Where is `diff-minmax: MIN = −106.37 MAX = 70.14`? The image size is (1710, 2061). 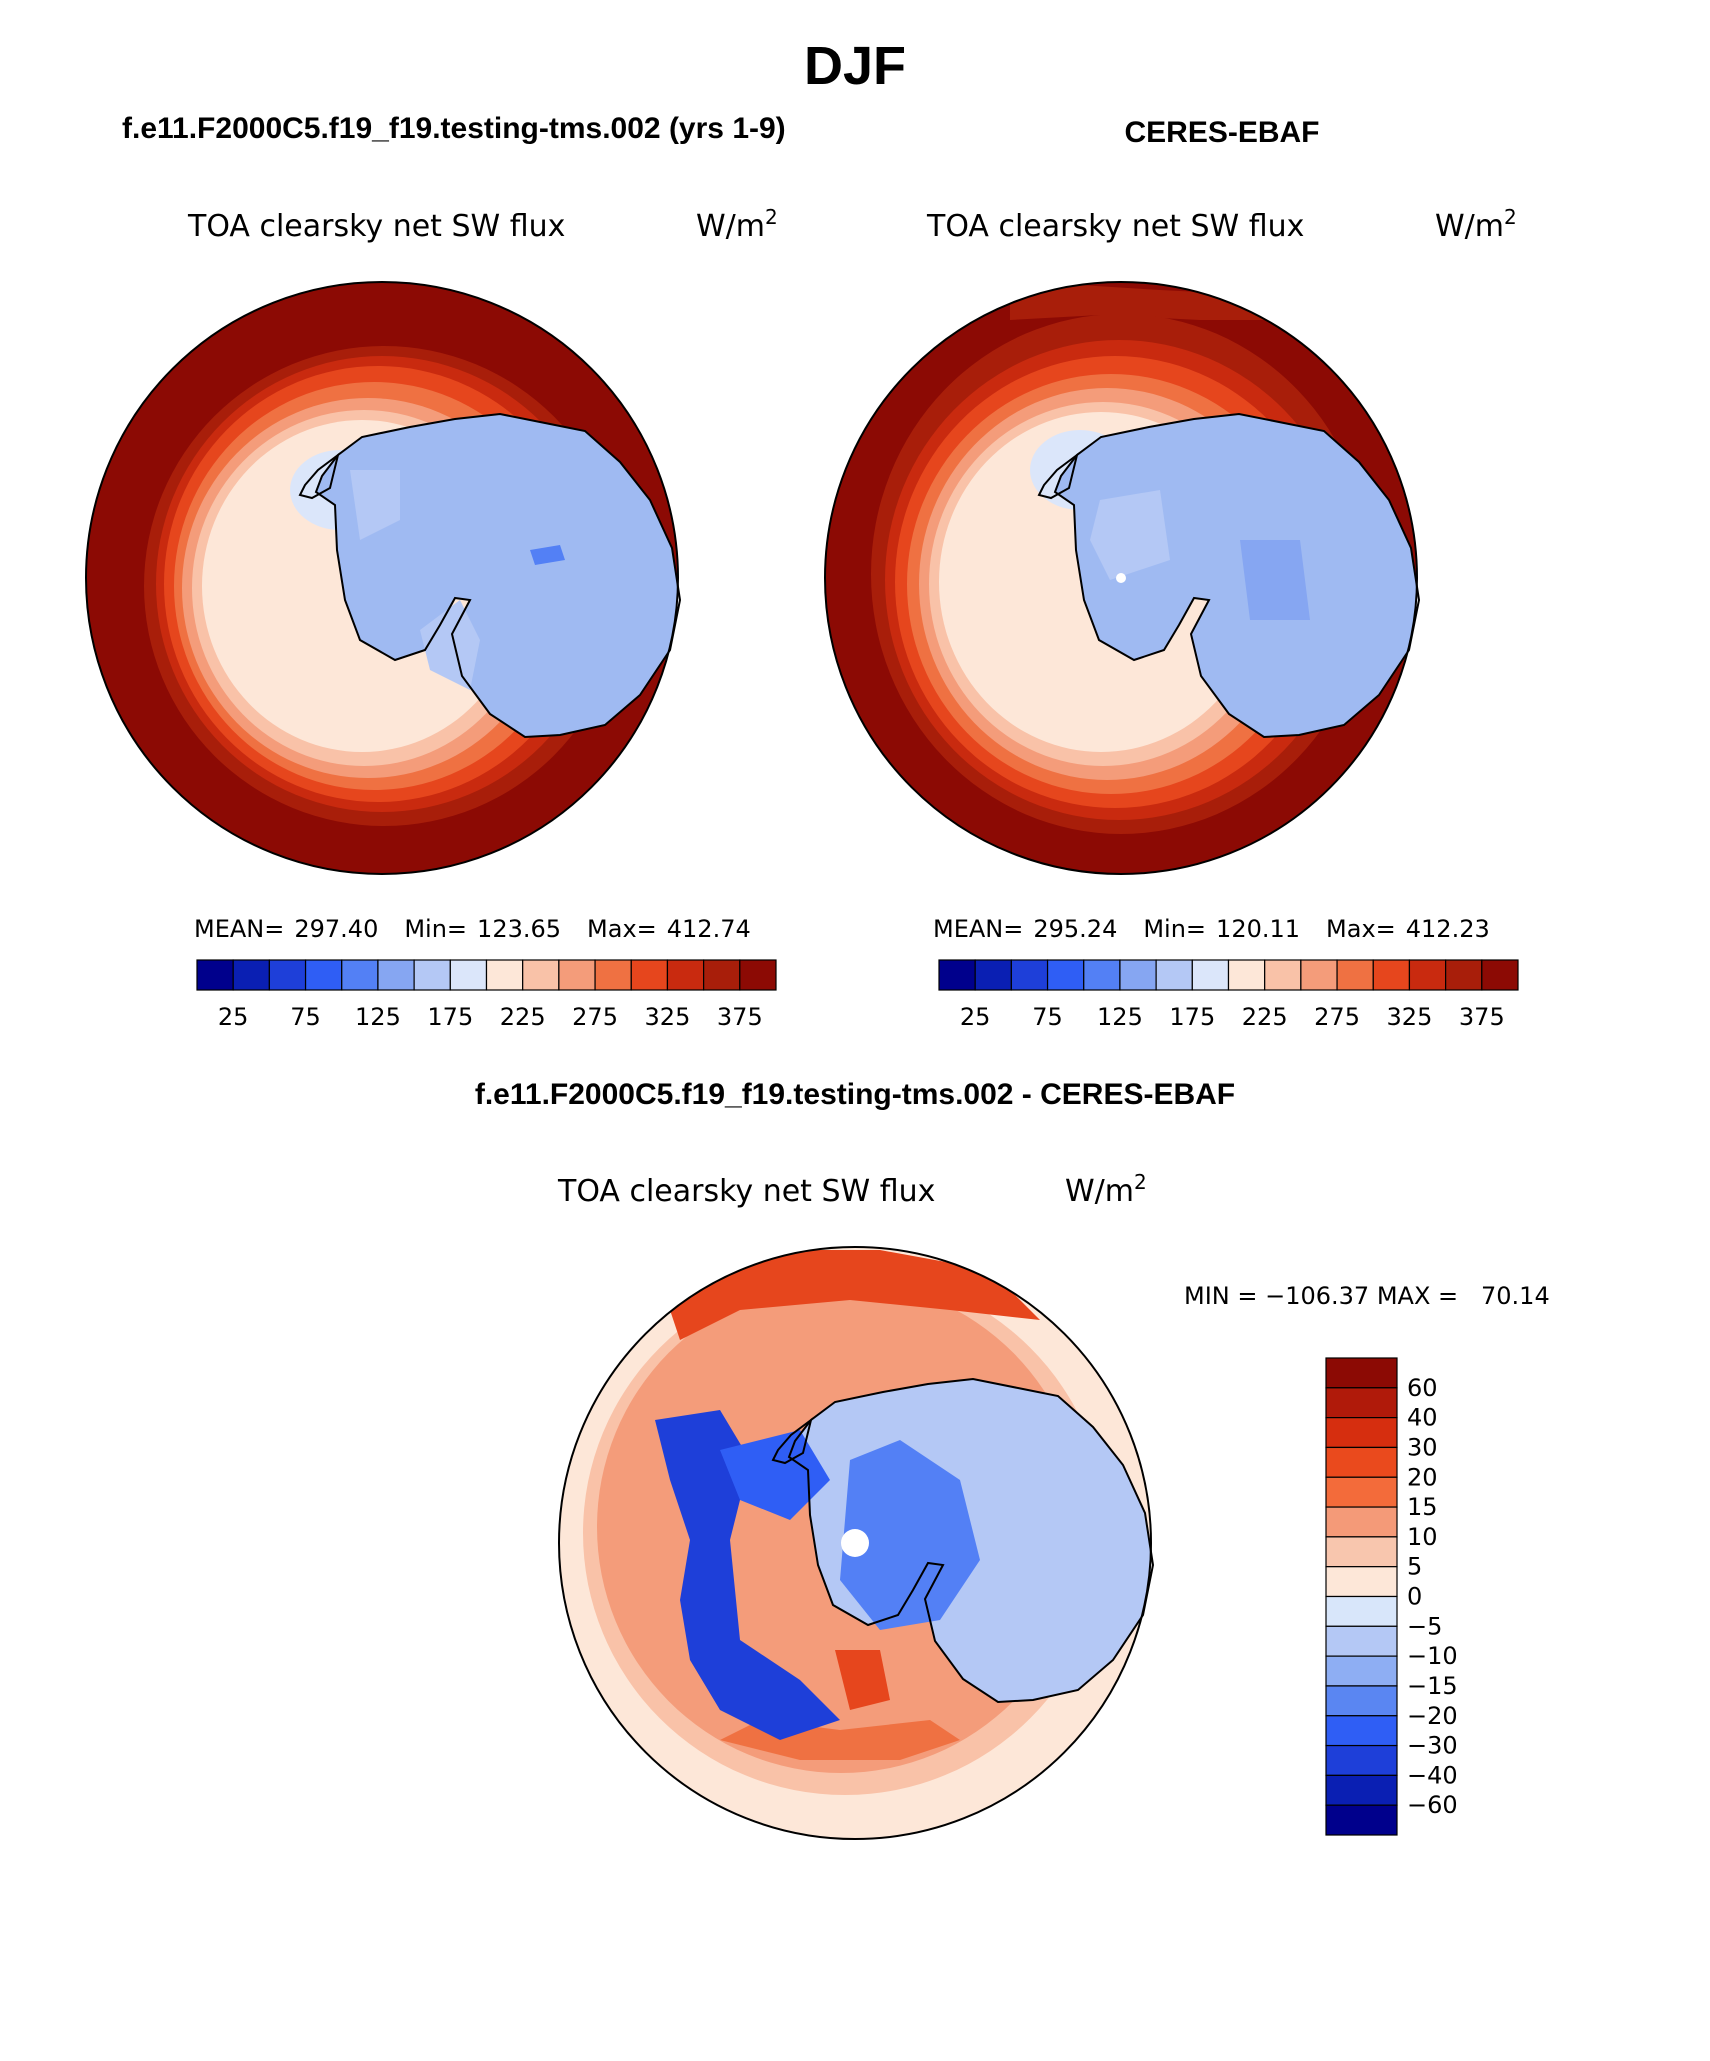 diff-minmax: MIN = −106.37 MAX = 70.14 is located at coordinates (1367, 1296).